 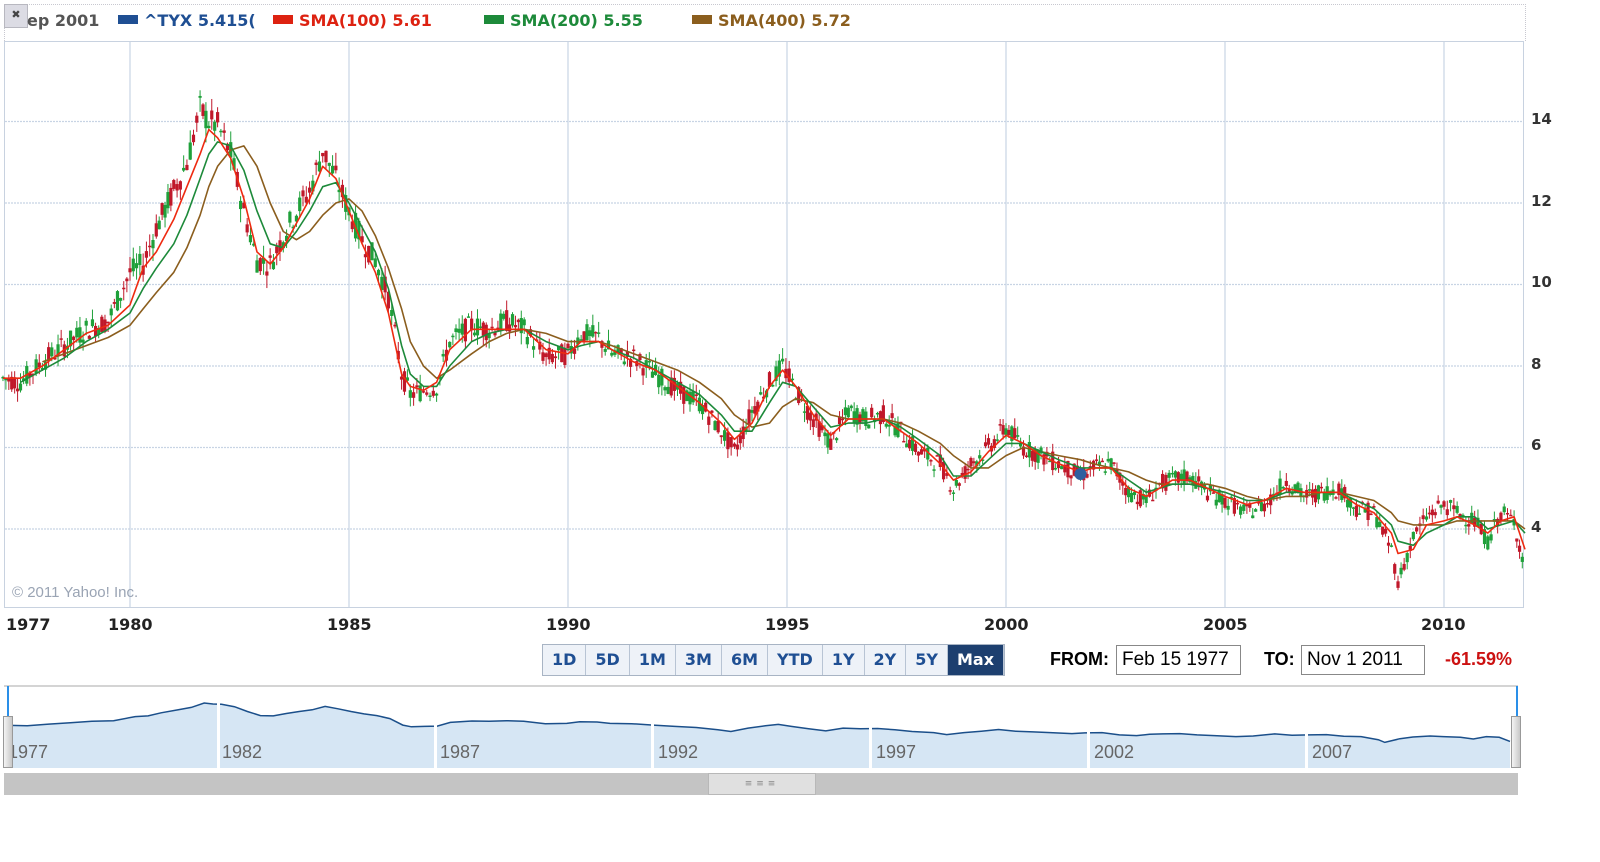 I want to click on nav-year-1982: 1982, so click(x=242, y=752).